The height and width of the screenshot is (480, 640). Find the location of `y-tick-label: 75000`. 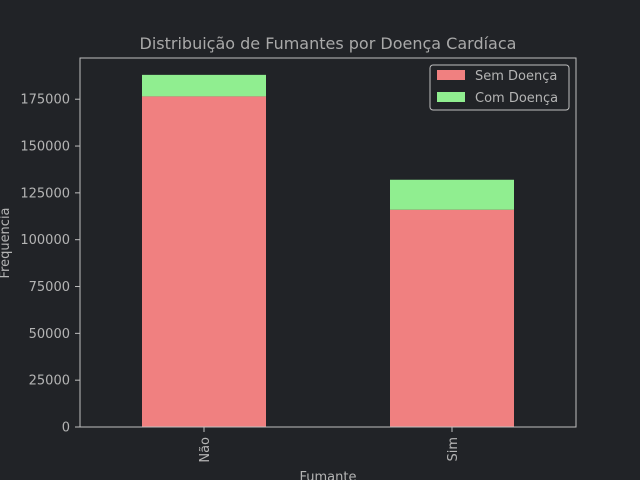

y-tick-label: 75000 is located at coordinates (49, 287).